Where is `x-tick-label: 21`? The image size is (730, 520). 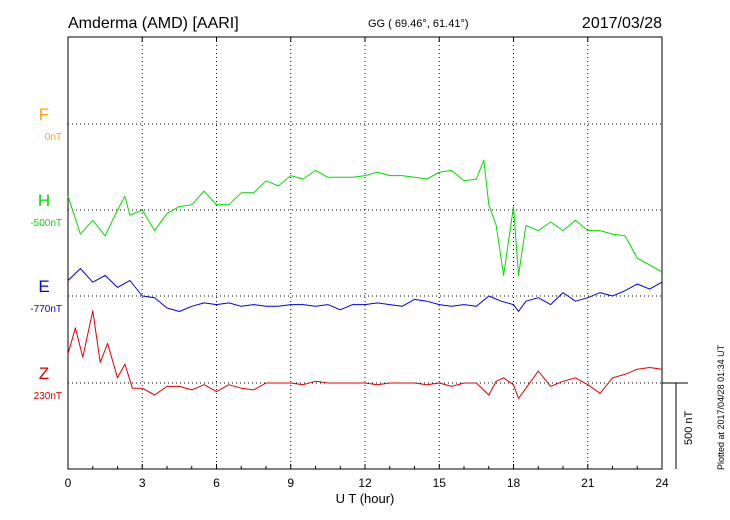
x-tick-label: 21 is located at coordinates (588, 483).